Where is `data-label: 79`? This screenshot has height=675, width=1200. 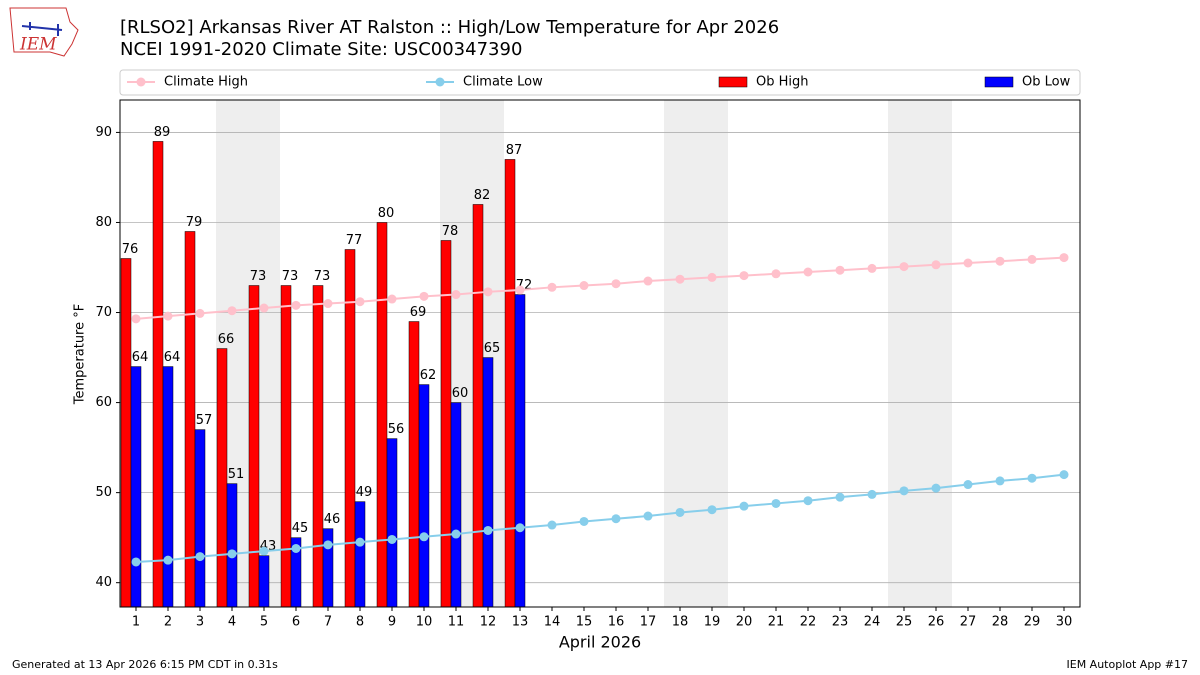 data-label: 79 is located at coordinates (194, 222).